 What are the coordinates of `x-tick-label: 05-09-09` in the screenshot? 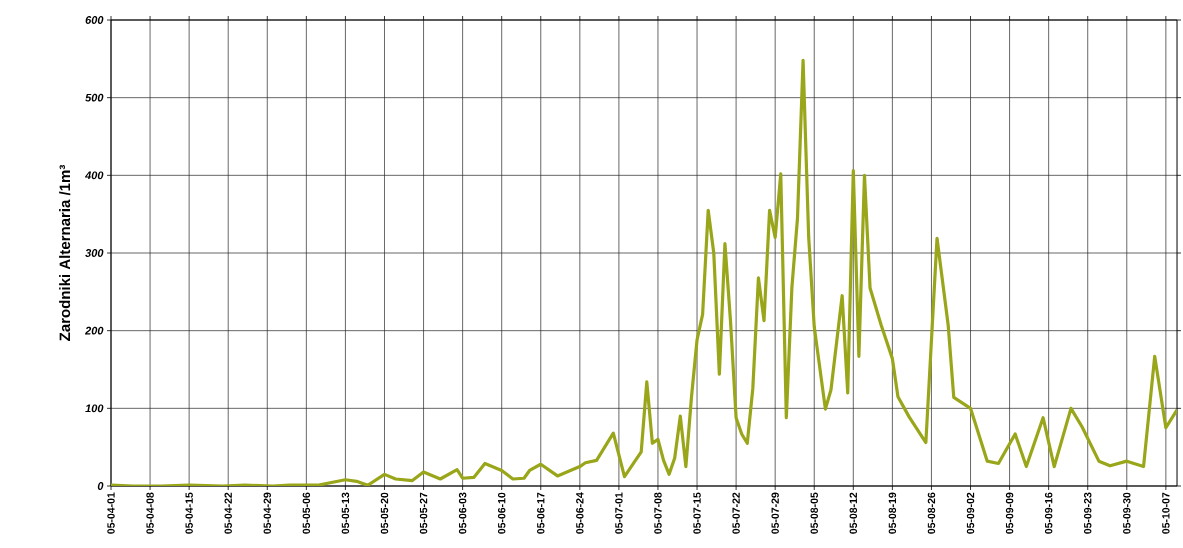 It's located at (1009, 513).